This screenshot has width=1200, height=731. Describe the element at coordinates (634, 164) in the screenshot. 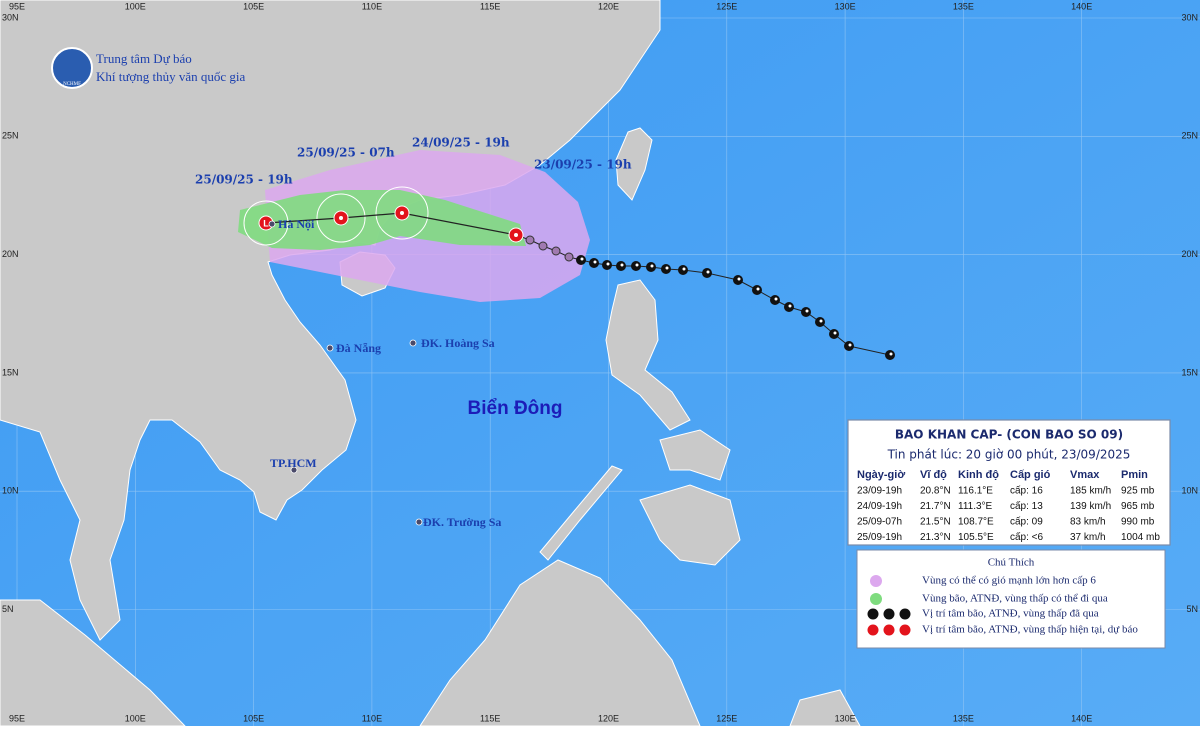

I see `taiwan` at that location.